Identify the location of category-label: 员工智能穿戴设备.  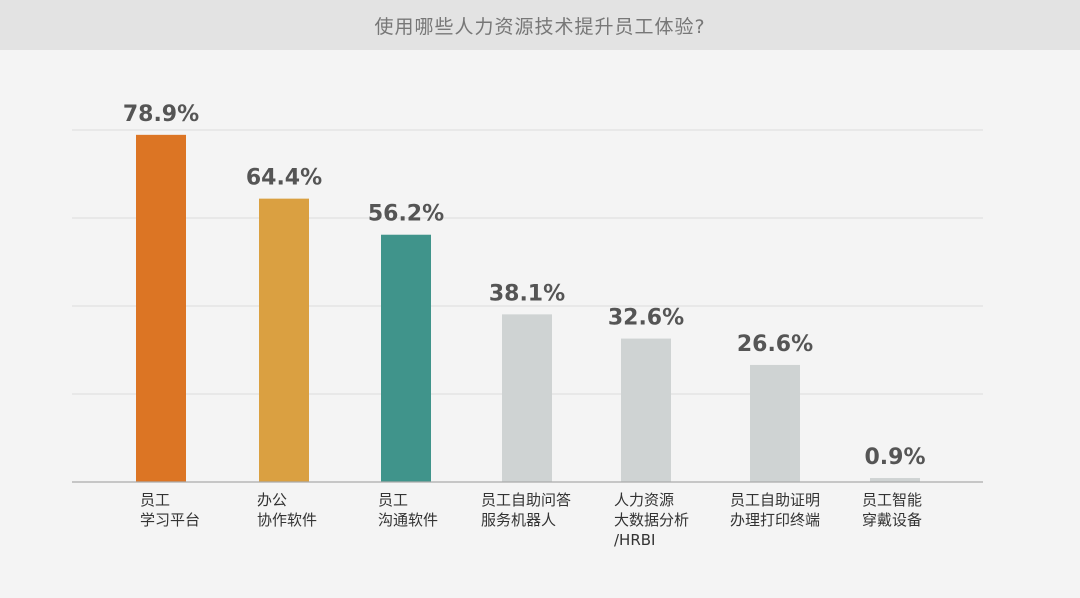
(892, 510).